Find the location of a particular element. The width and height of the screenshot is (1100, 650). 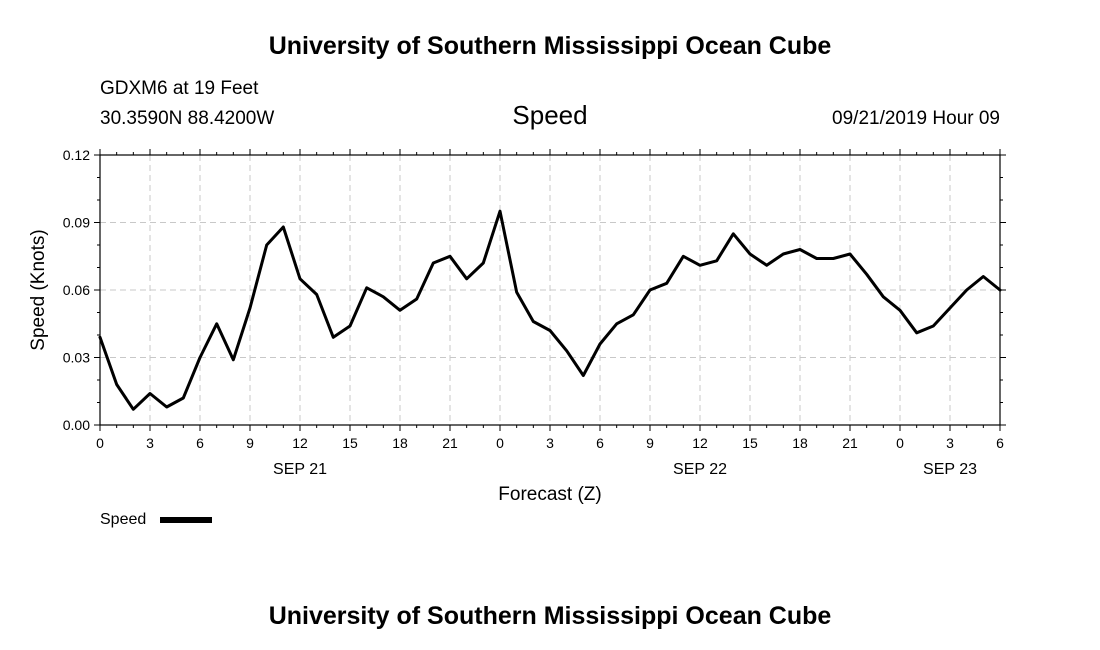

date-label: 09/21/2019 Hour 09 is located at coordinates (916, 118).